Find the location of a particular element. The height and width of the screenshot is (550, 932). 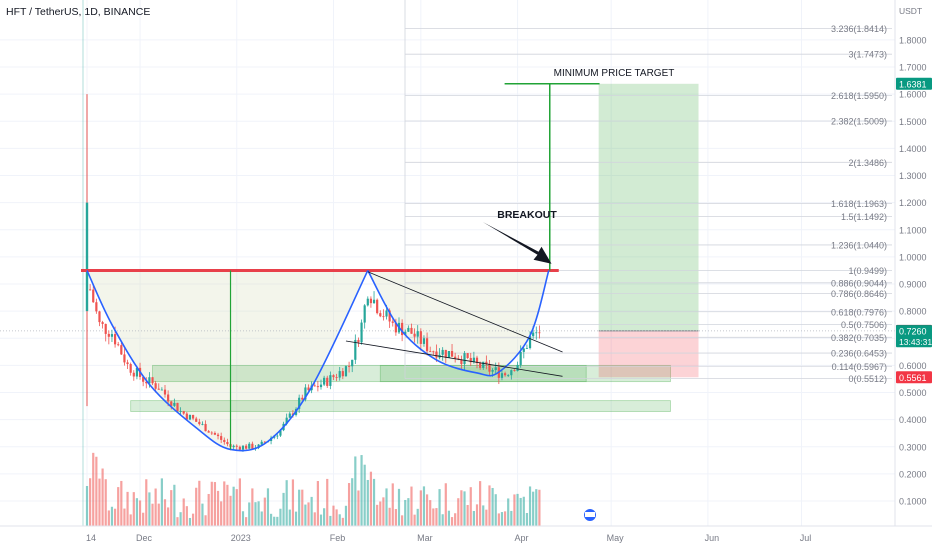

fib-level-label: 0(0.5512) is located at coordinates (867, 379).